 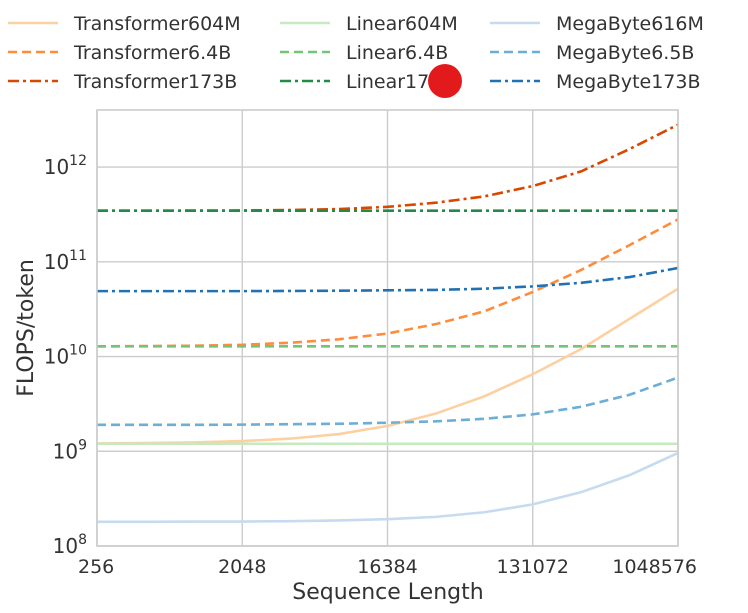 I want to click on legend-entry: Linear6.4B, so click(x=364, y=53).